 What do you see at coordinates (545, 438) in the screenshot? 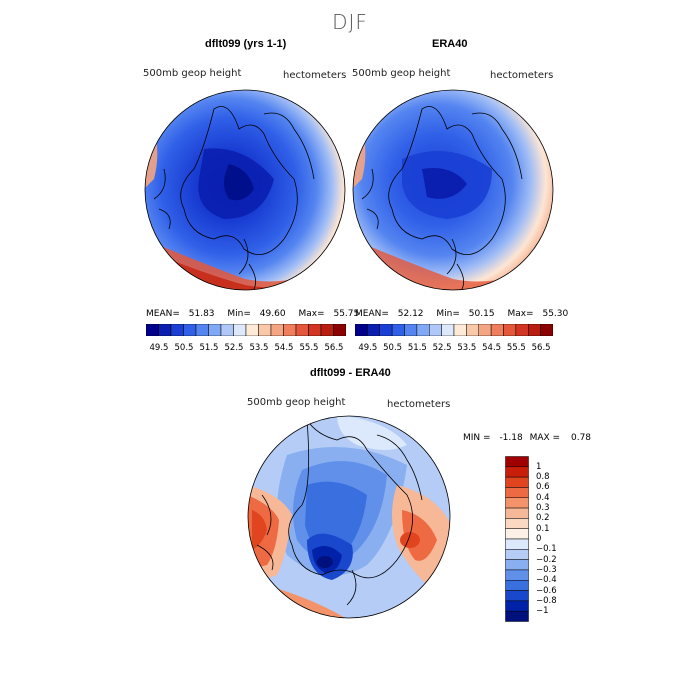
I see `panel-3-max-label: MAX =` at bounding box center [545, 438].